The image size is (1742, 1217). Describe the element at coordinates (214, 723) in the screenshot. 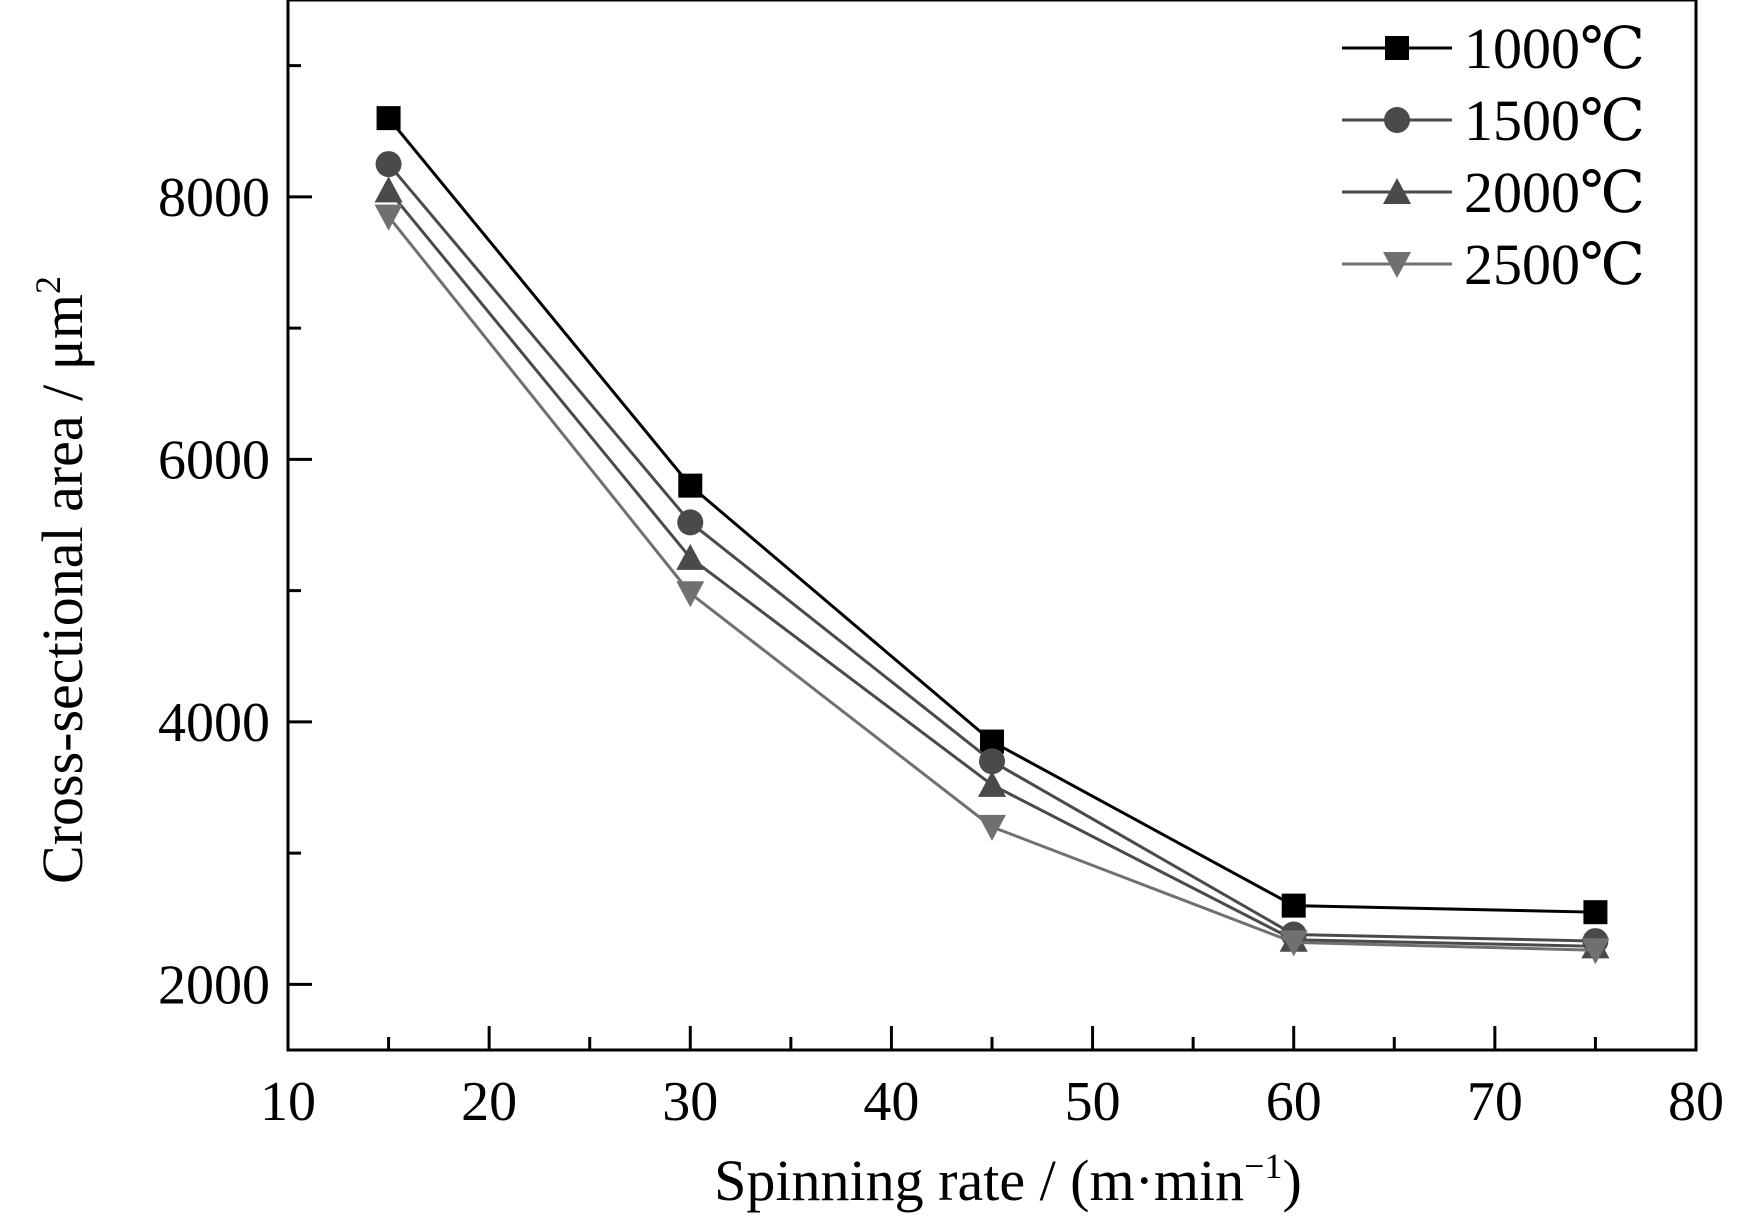

I see `y-tick-label: 4000` at that location.